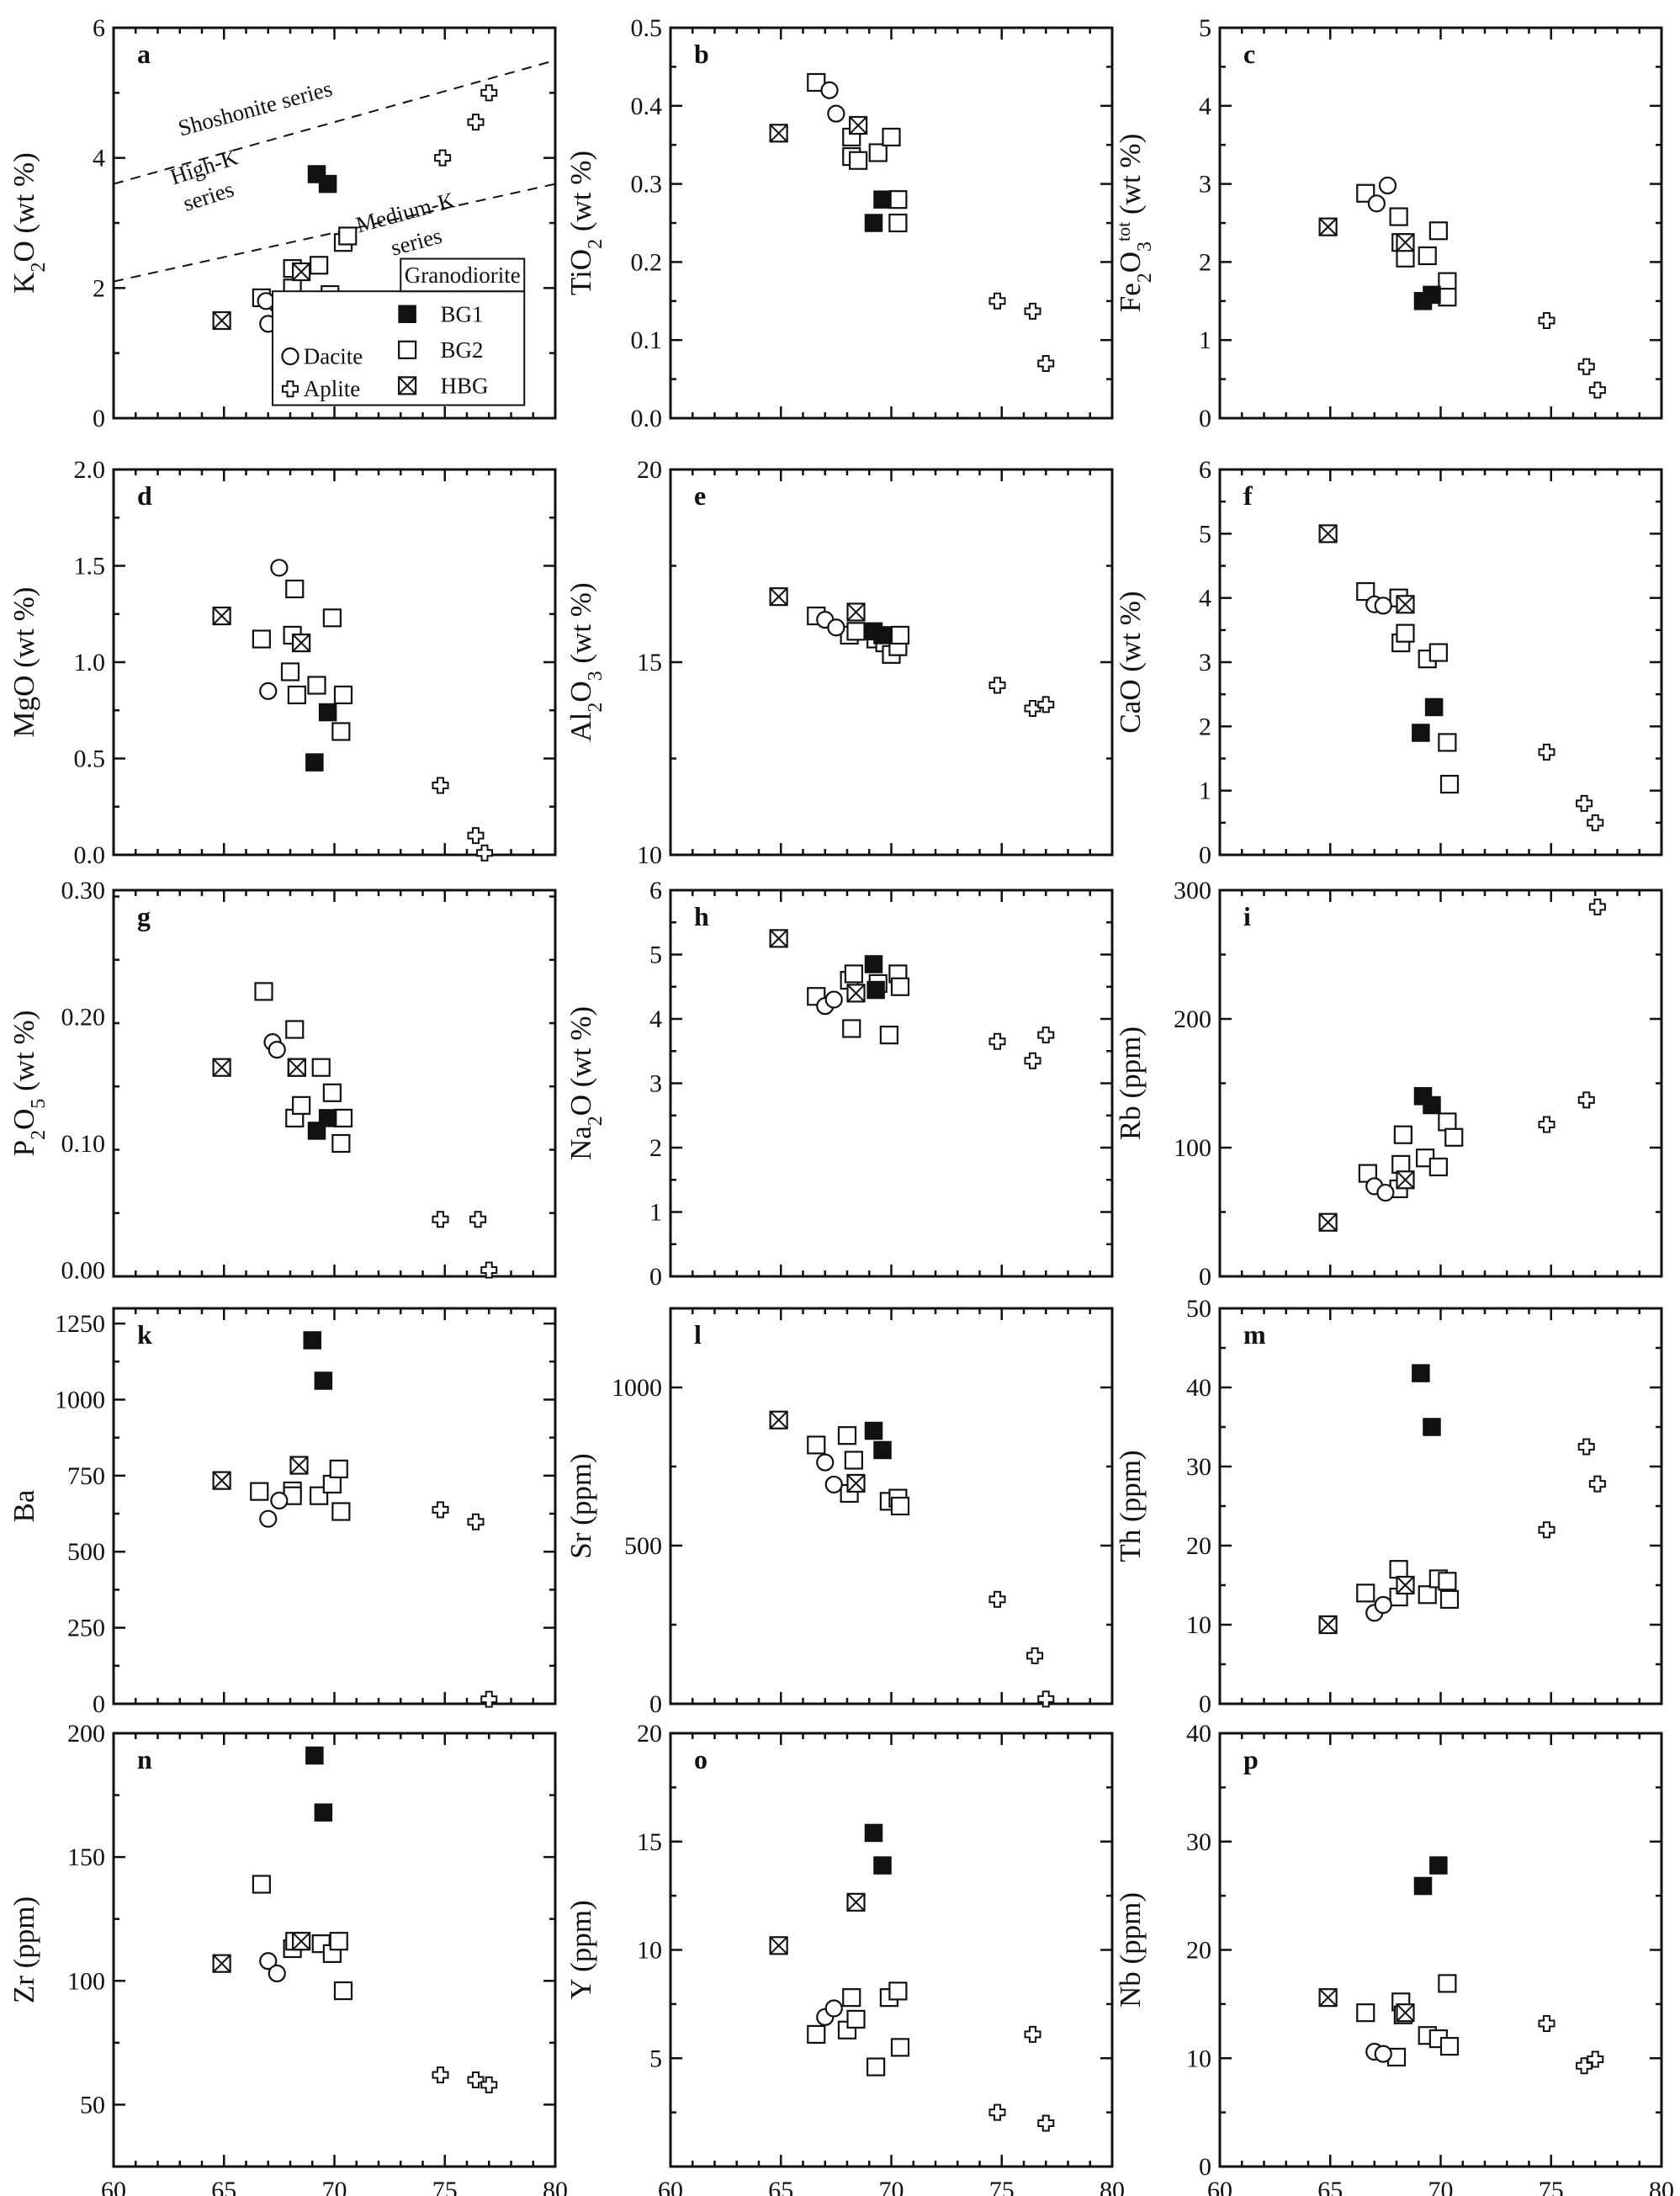 Image resolution: width=1680 pixels, height=2196 pixels. What do you see at coordinates (670, 2186) in the screenshot?
I see `x-tick-label: 60` at bounding box center [670, 2186].